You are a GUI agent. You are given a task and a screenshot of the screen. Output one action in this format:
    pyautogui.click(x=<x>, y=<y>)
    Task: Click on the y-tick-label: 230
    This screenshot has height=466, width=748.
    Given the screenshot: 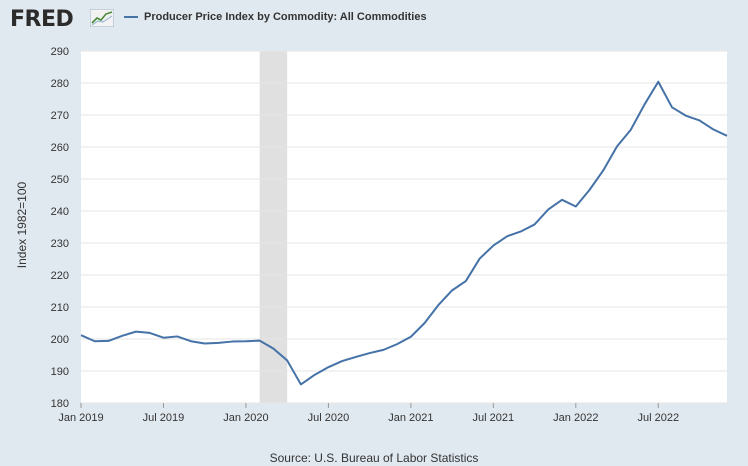 What is the action you would take?
    pyautogui.click(x=60, y=244)
    